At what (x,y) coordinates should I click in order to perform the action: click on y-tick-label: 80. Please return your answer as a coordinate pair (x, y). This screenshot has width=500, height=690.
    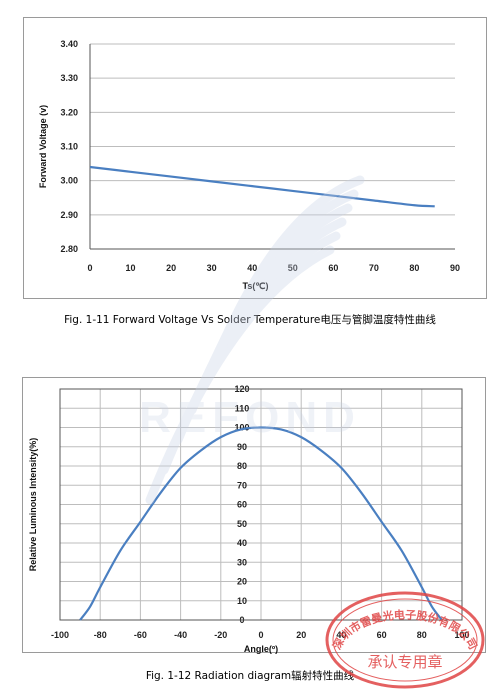
    Looking at the image, I should click on (242, 466).